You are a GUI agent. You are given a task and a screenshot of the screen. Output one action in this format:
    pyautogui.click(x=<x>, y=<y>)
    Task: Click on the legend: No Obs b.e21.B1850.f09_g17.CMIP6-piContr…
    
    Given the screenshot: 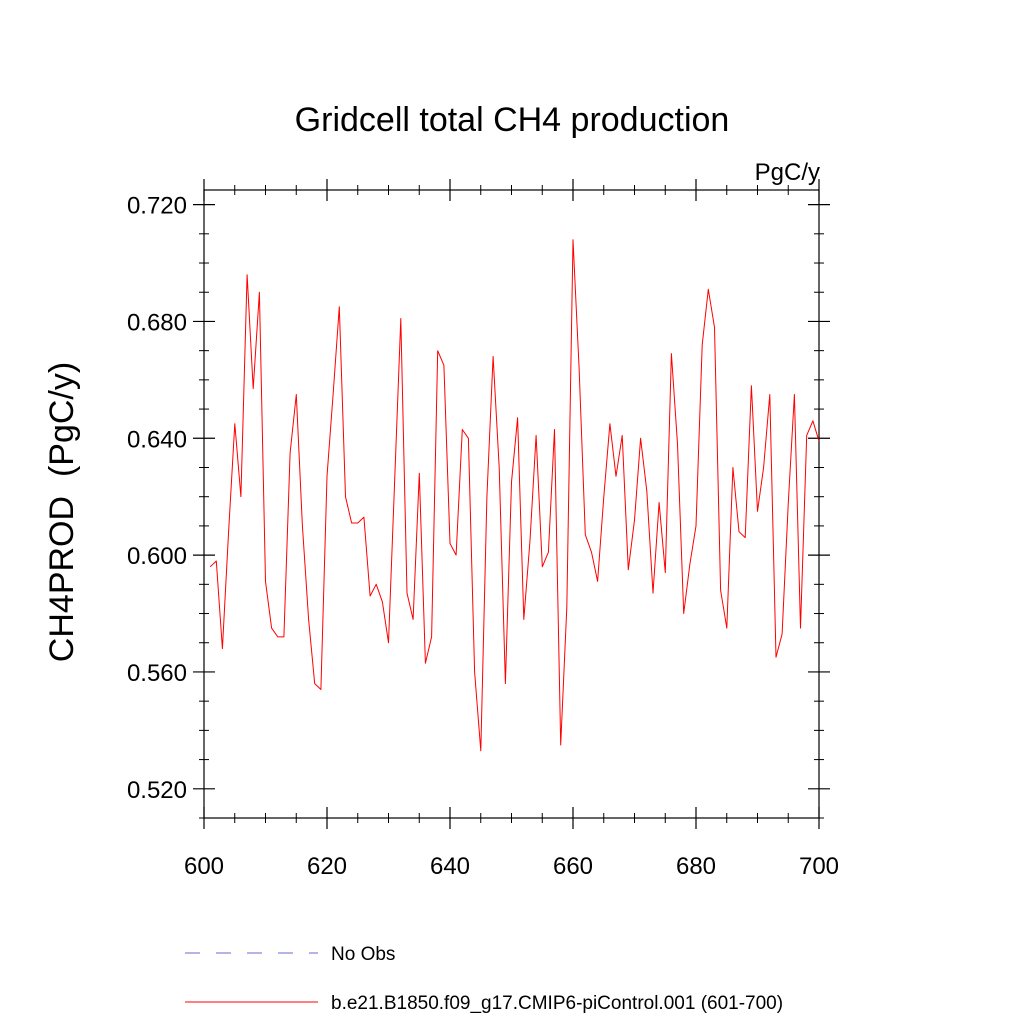 What is the action you would take?
    pyautogui.click(x=484, y=979)
    